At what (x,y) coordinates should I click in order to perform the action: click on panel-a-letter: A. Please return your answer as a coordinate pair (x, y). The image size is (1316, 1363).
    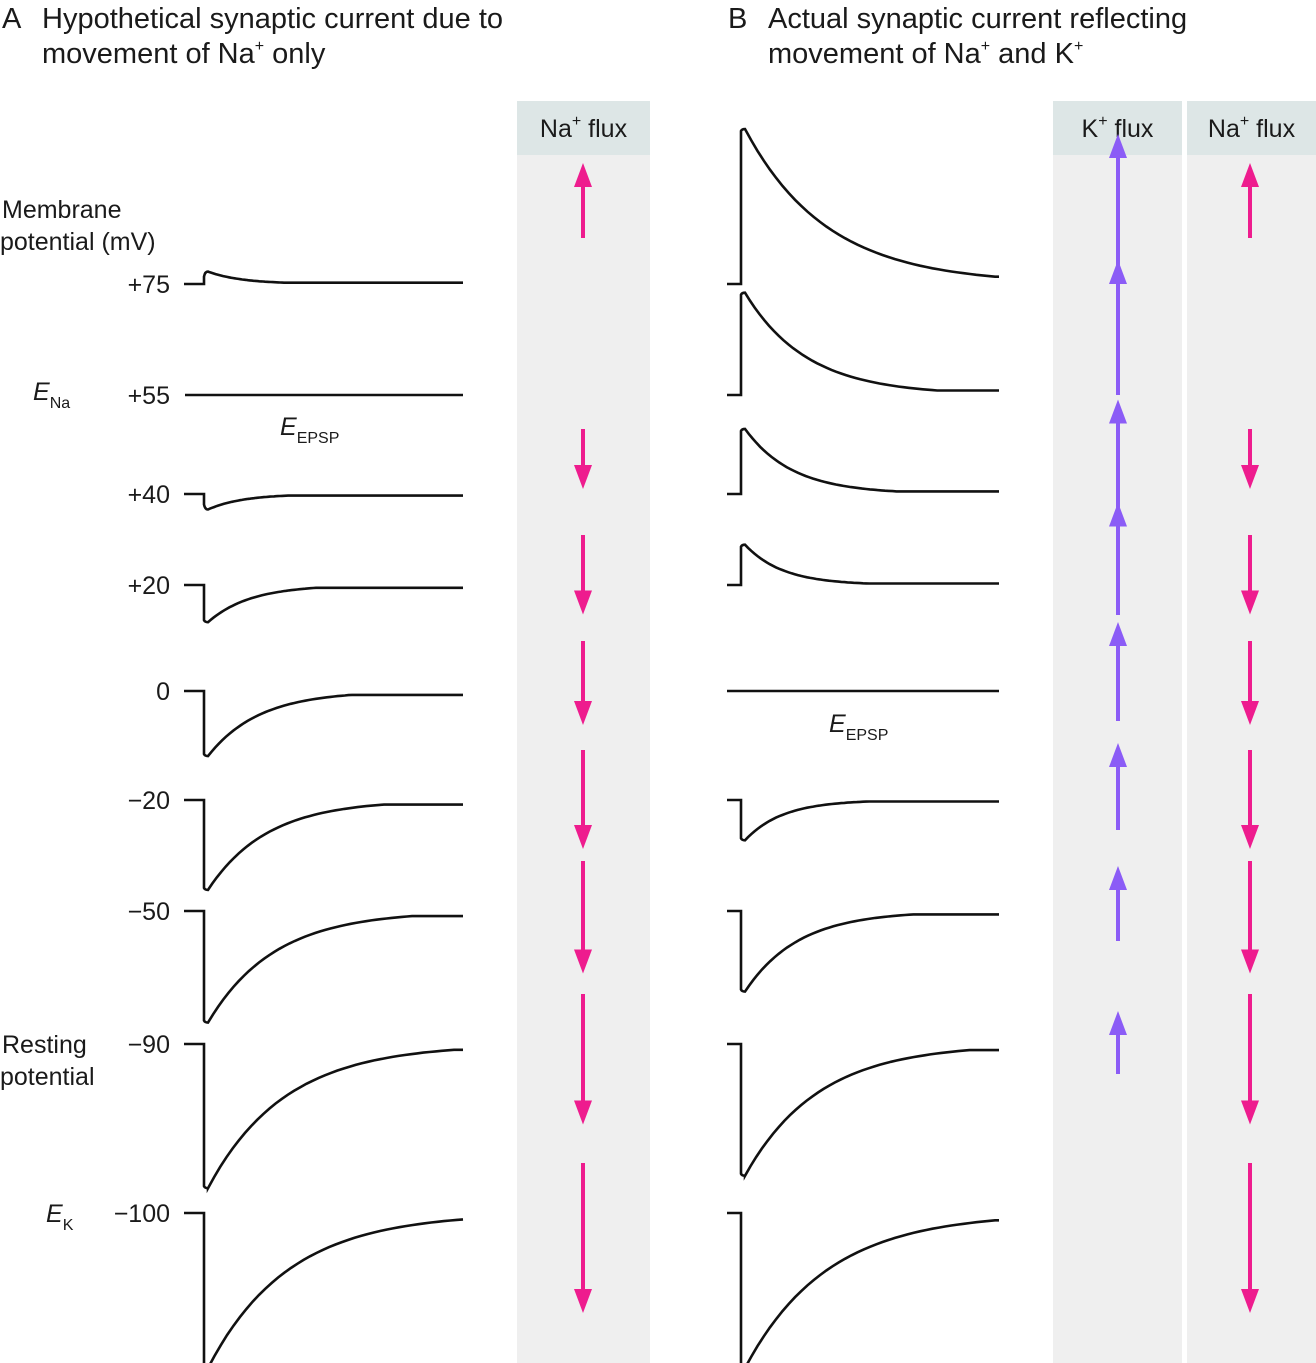
    Looking at the image, I should click on (12, 19).